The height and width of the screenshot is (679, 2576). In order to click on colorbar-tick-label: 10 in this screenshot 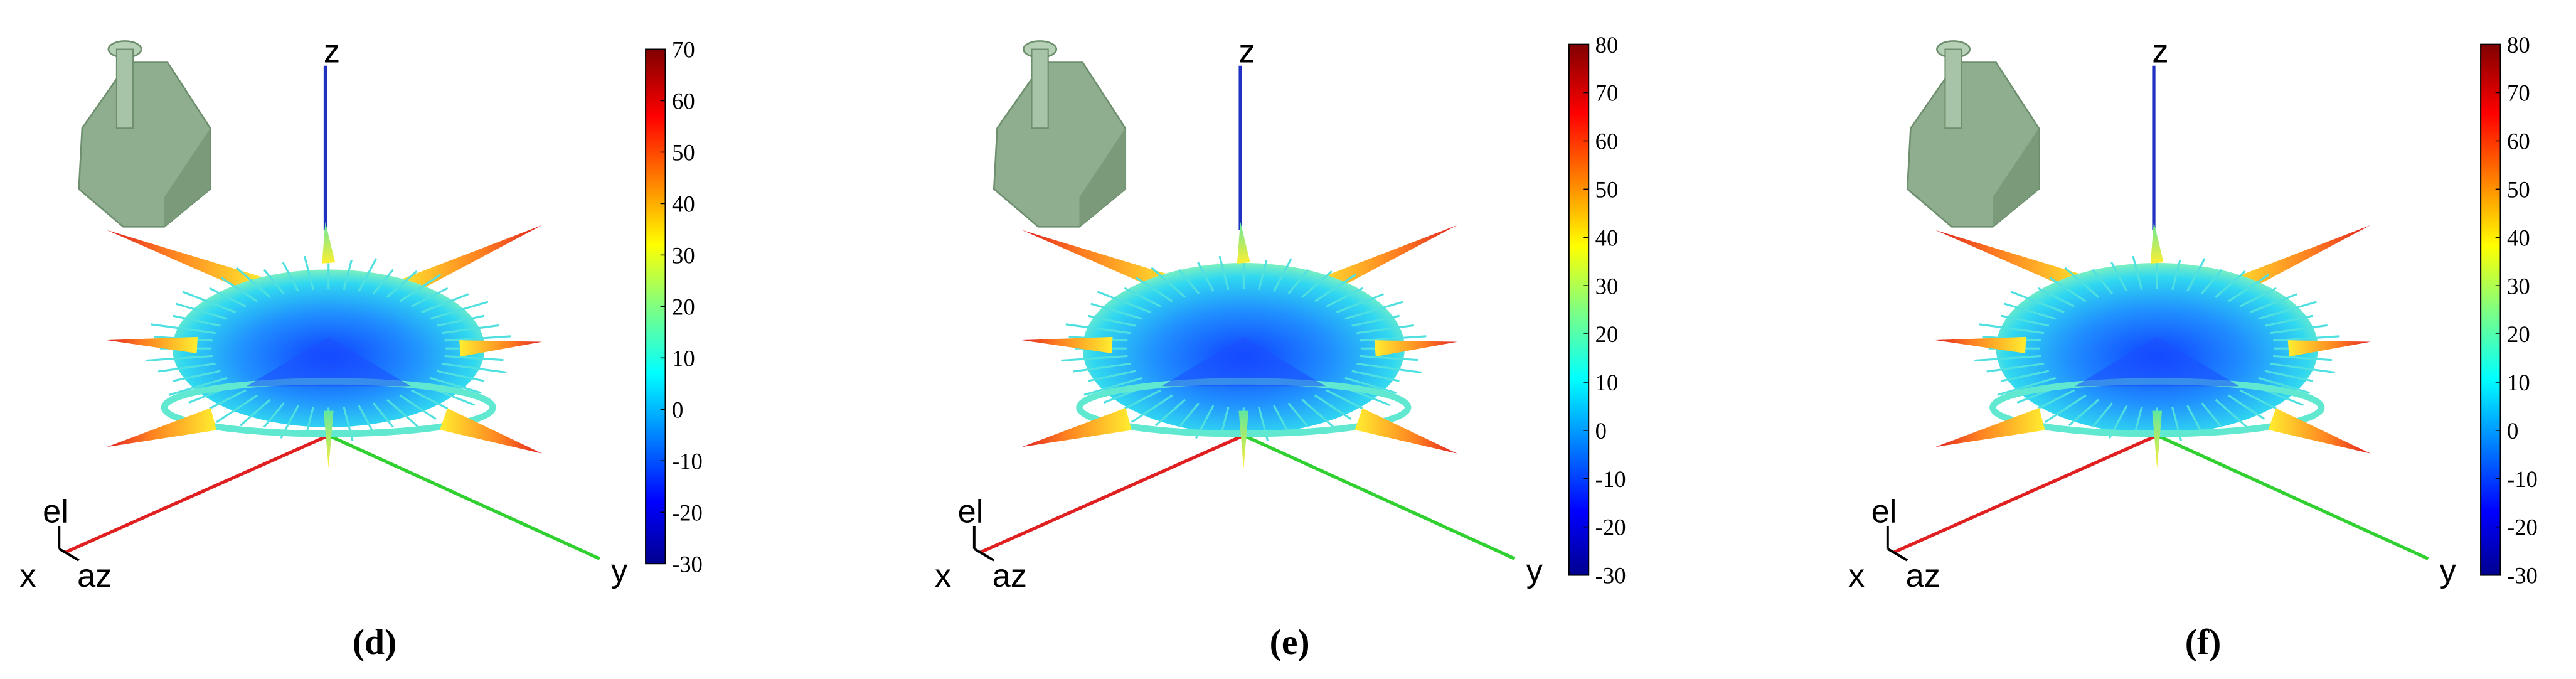, I will do `click(683, 358)`.